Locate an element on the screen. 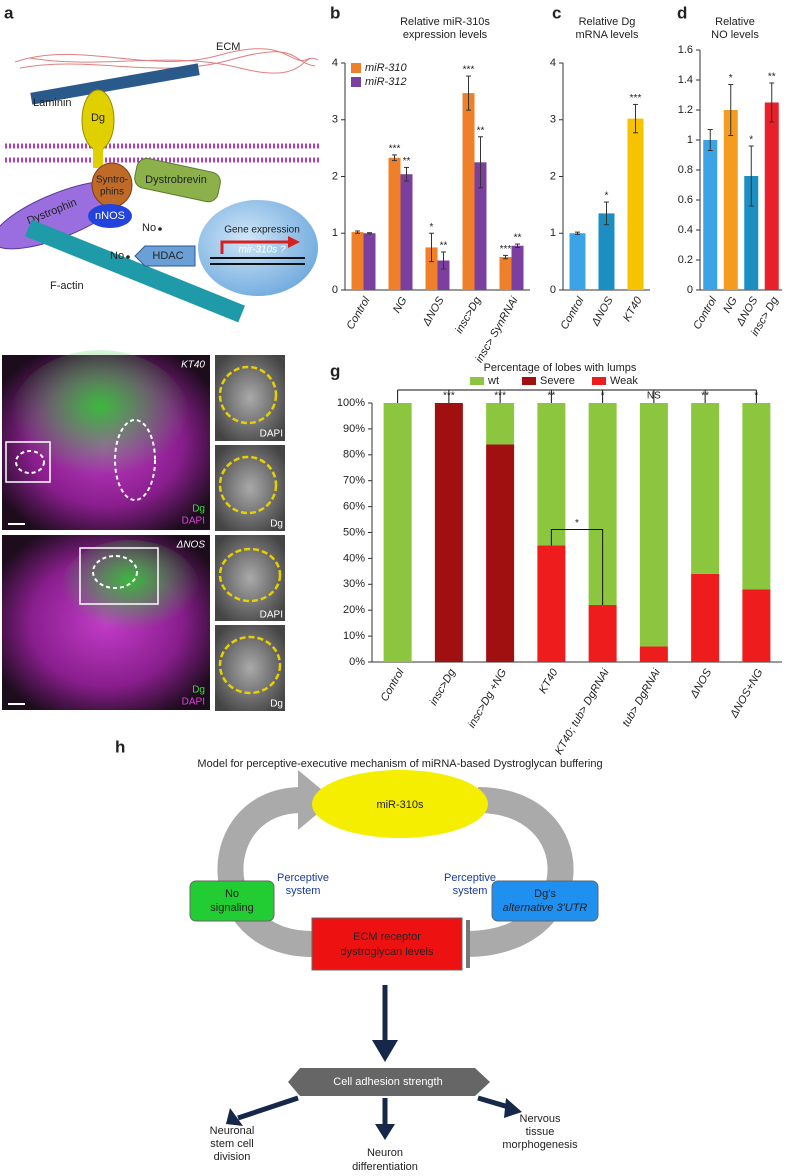 The width and height of the screenshot is (788, 1176). y-tick-label: 90% is located at coordinates (354, 429).